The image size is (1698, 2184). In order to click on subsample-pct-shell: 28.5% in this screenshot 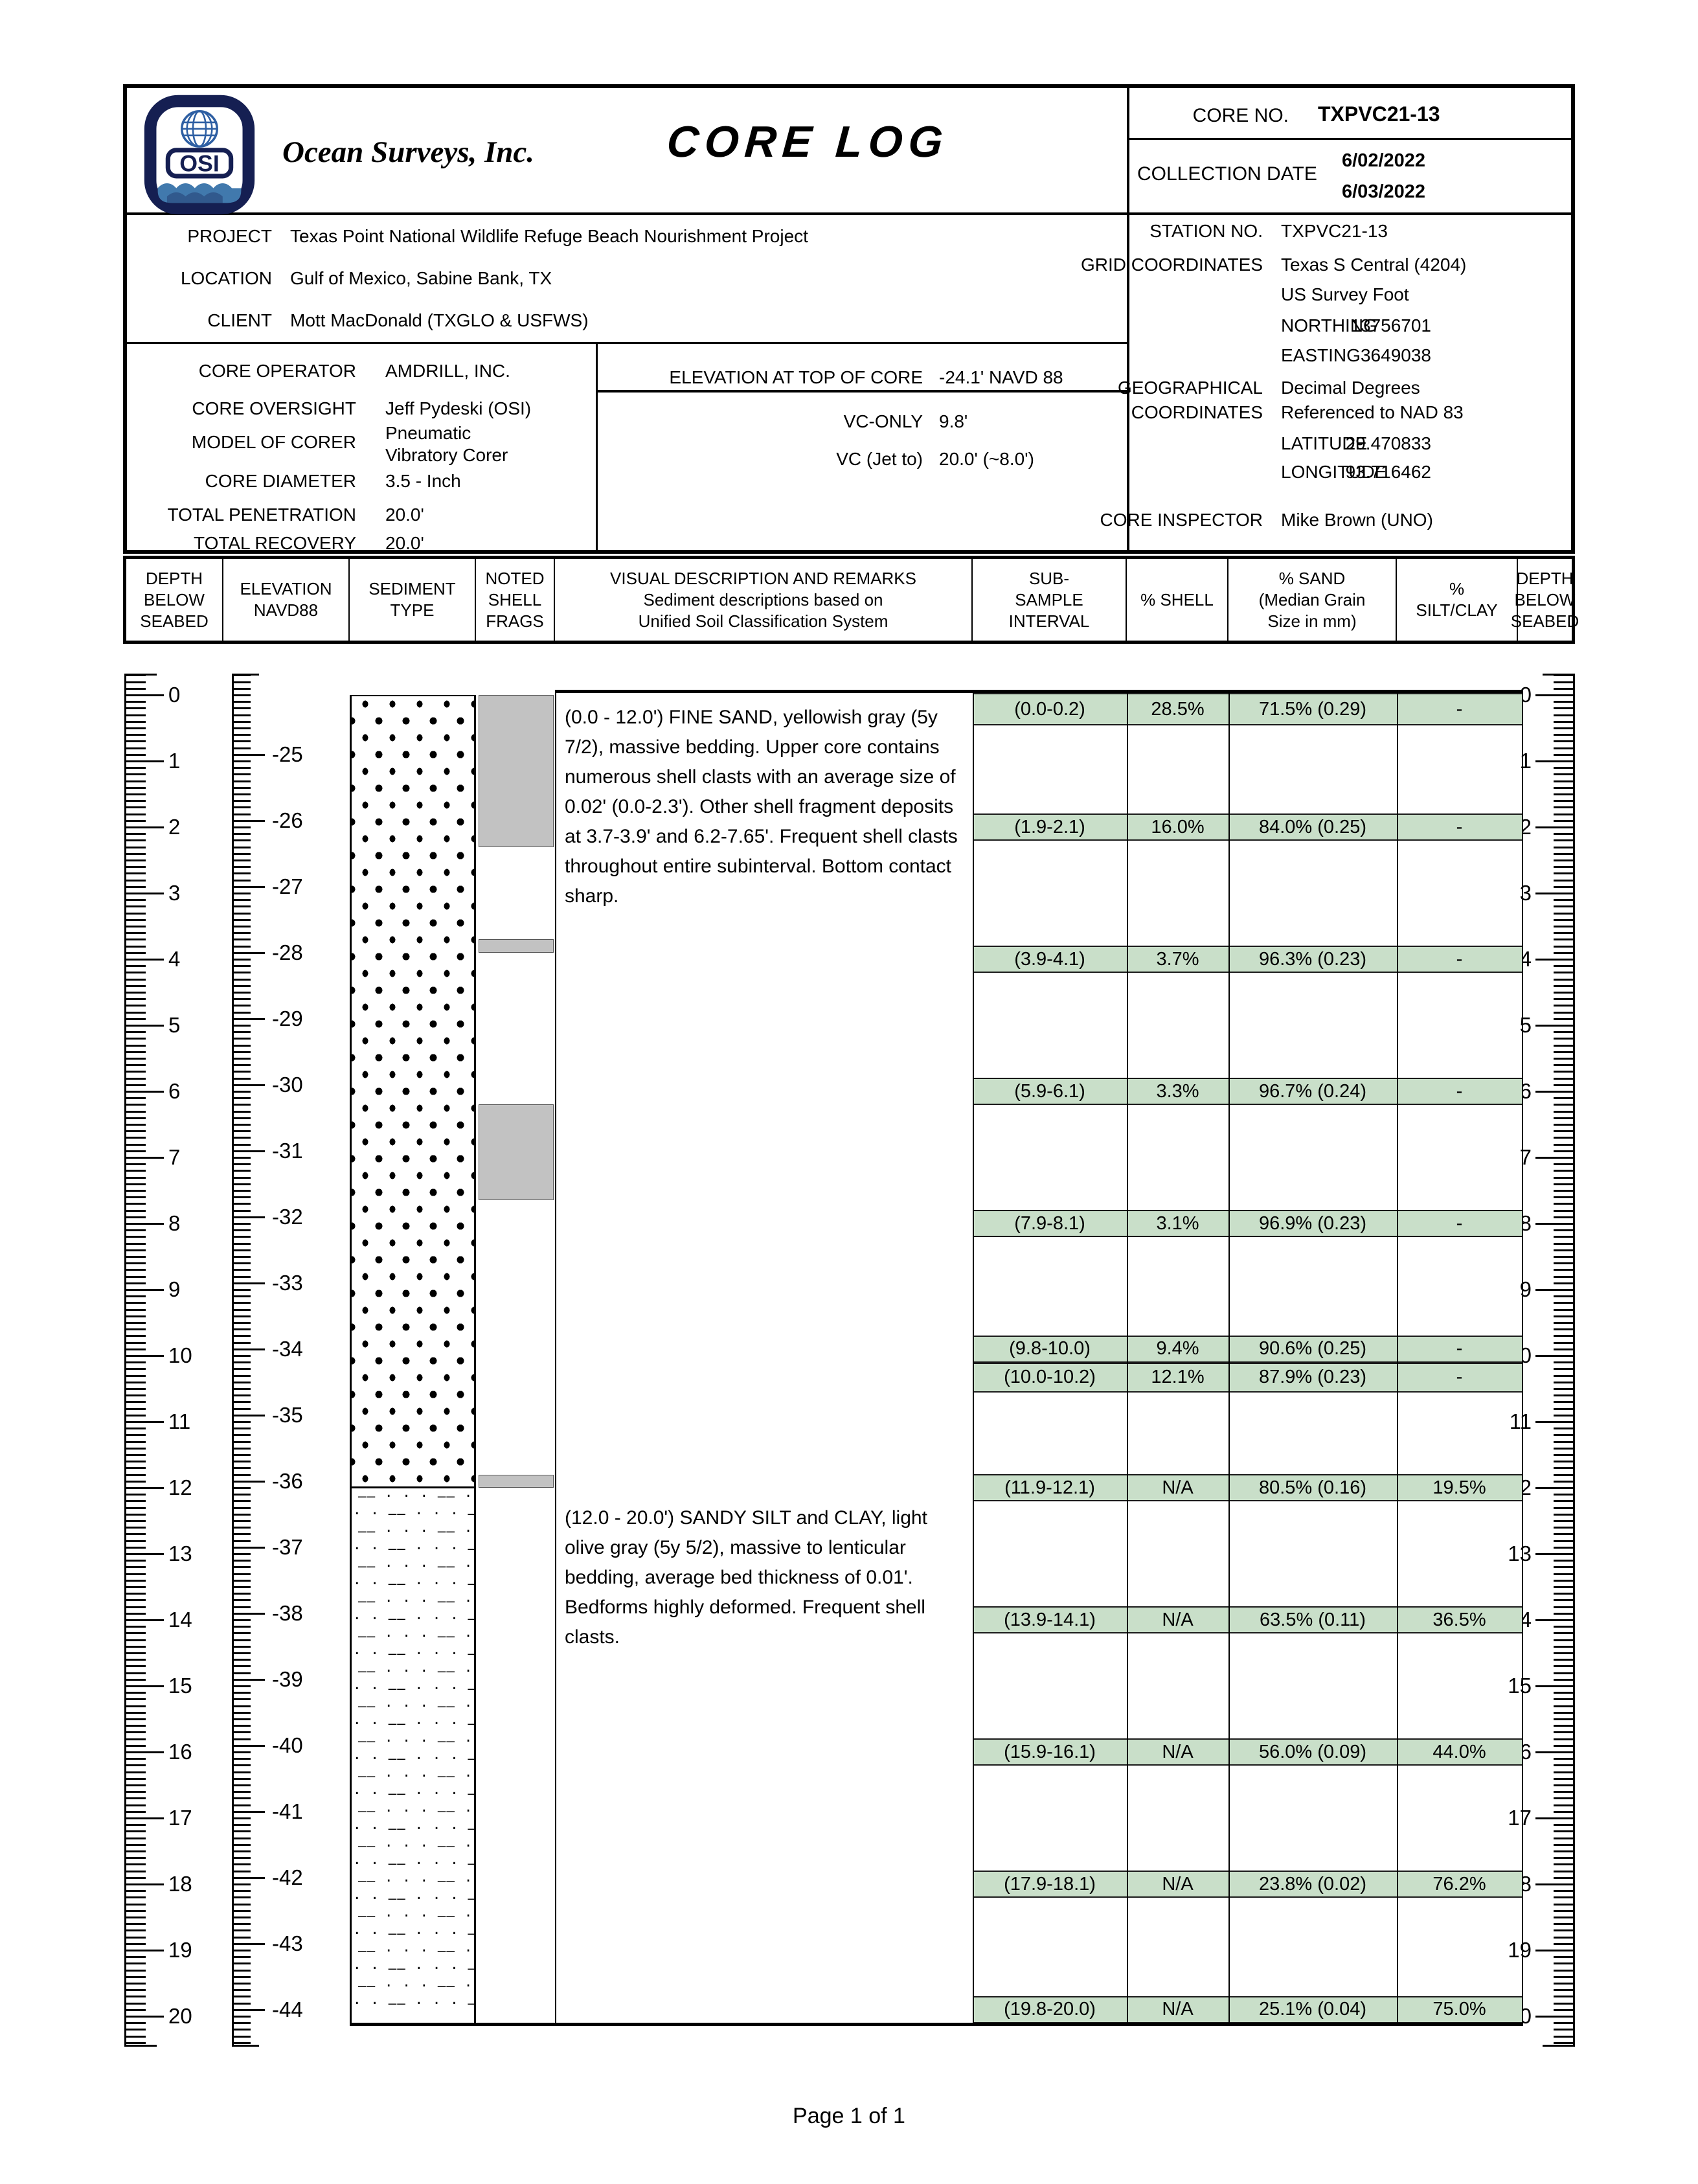, I will do `click(1178, 709)`.